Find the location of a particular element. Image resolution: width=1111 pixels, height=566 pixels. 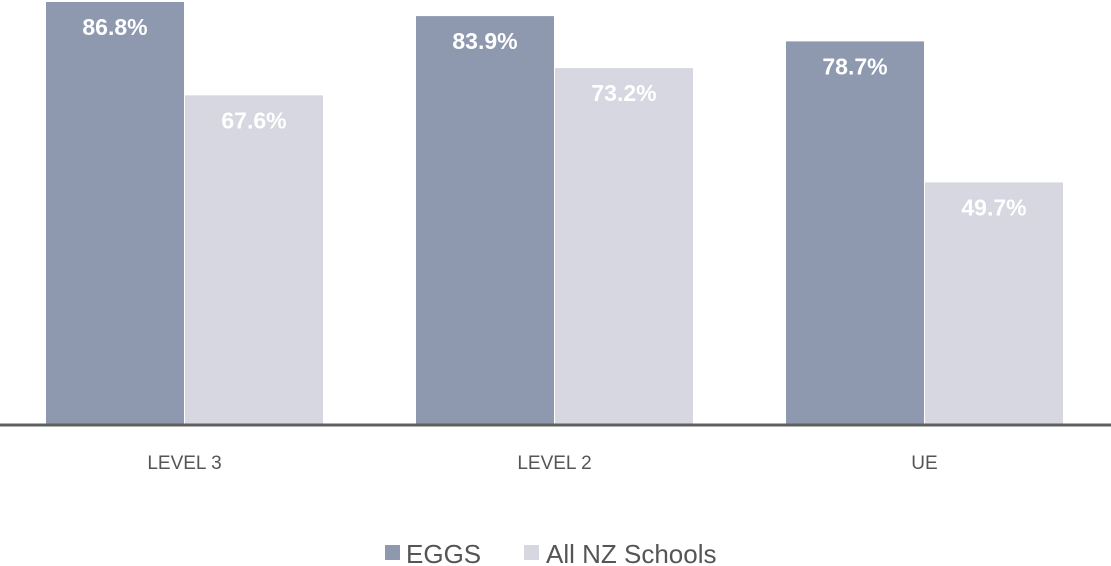

category-label: LEVEL 3 is located at coordinates (184, 463).